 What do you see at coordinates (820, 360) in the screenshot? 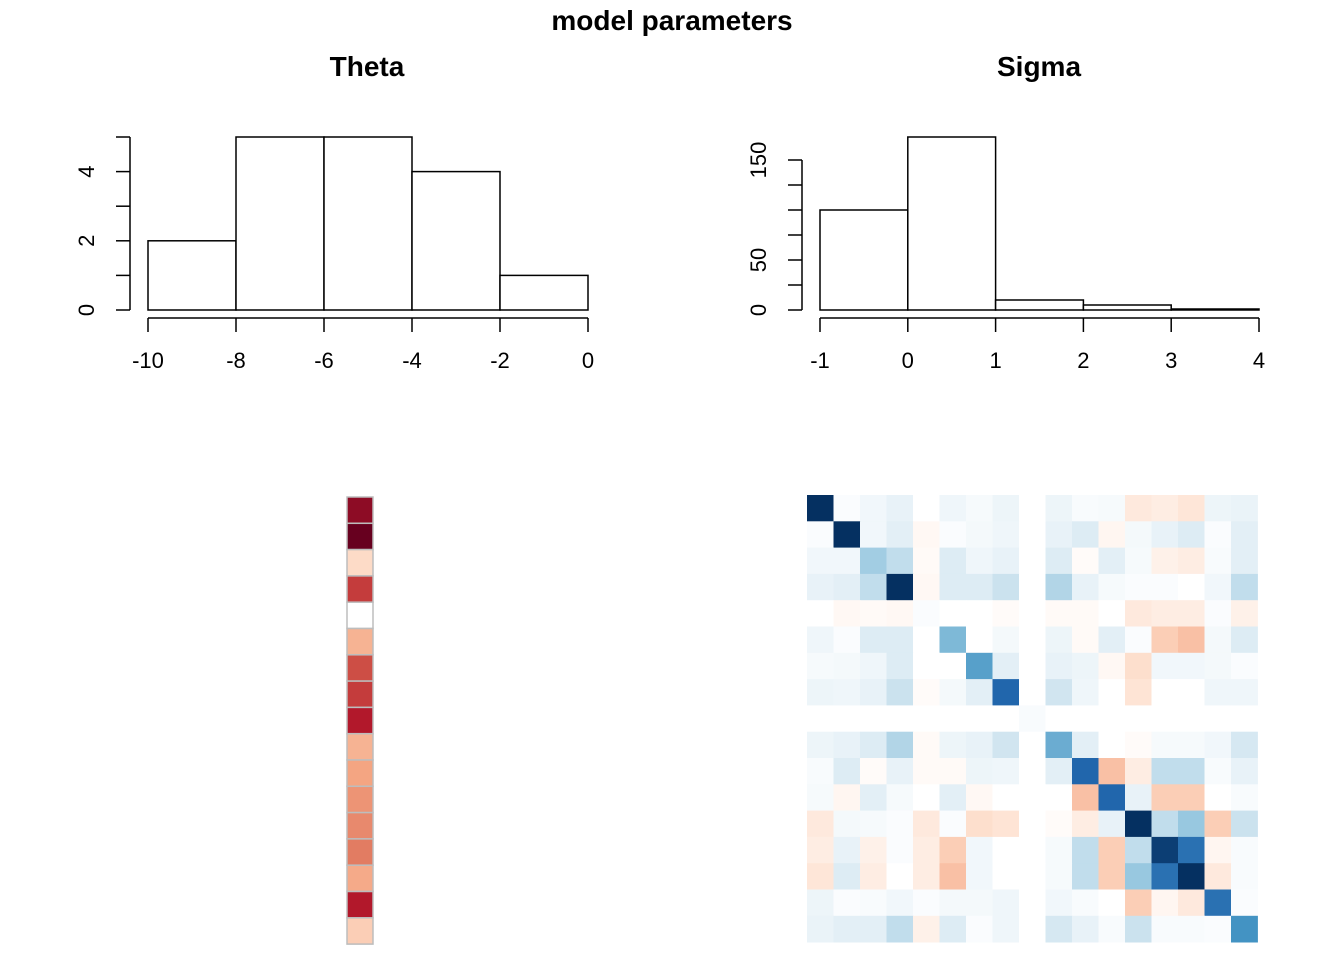
I see `sigma-x-tick-label: -1` at bounding box center [820, 360].